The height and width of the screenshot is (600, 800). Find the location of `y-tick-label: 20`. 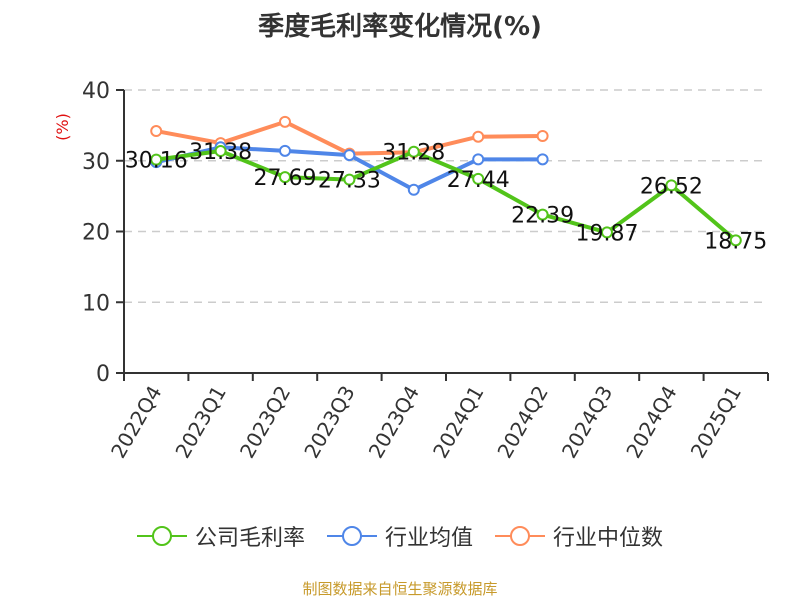

y-tick-label: 20 is located at coordinates (96, 233).